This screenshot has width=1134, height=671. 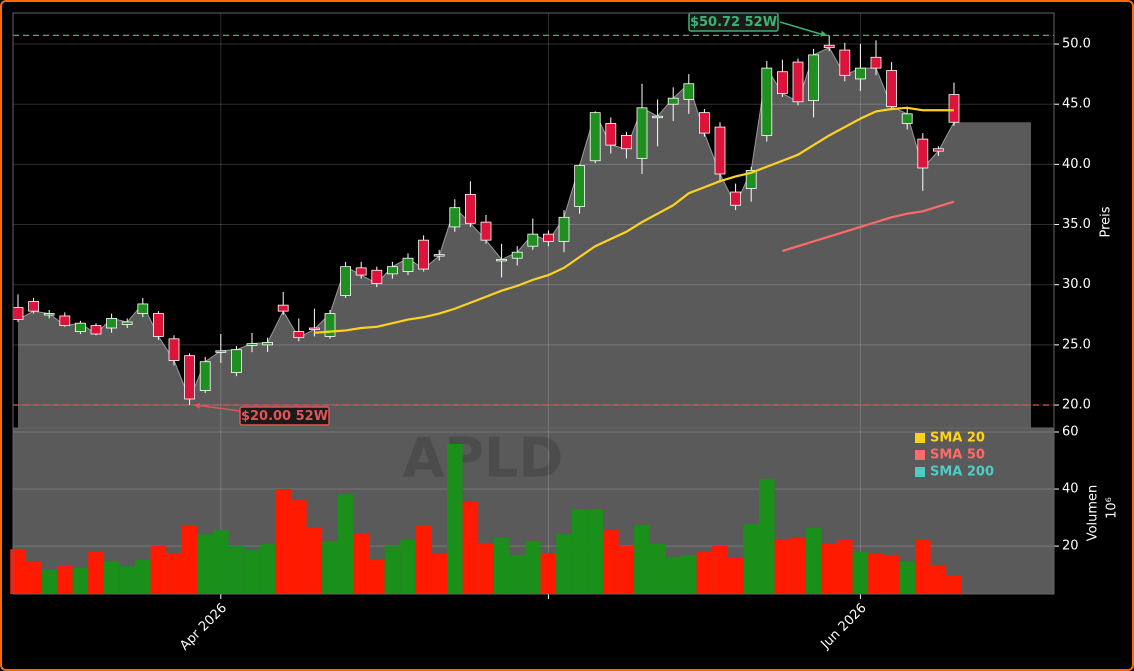 I want to click on y-tick-label: 30.0, so click(x=1076, y=284).